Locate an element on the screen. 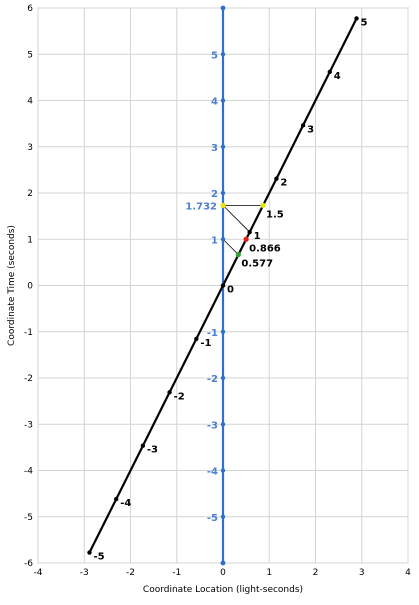 The image size is (419, 605). x-axis-title: Coordinate Location (light-seconds) is located at coordinates (223, 590).